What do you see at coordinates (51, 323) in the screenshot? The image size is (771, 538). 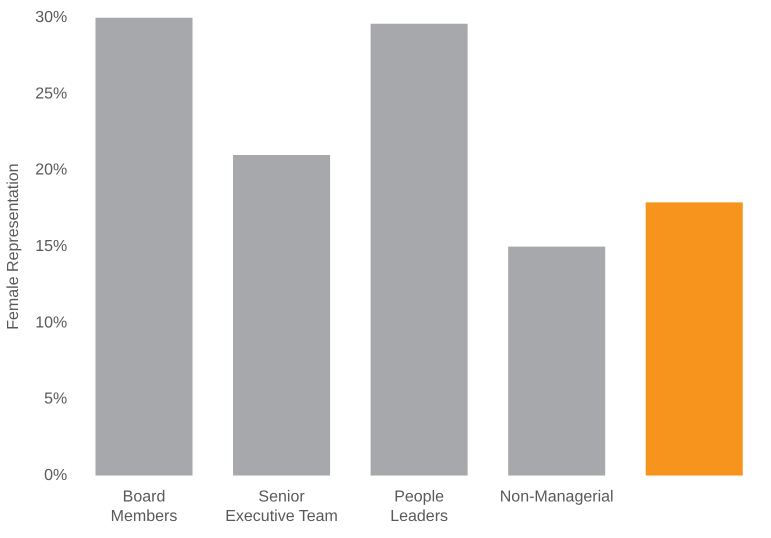 I see `y-tick-label: 10%` at bounding box center [51, 323].